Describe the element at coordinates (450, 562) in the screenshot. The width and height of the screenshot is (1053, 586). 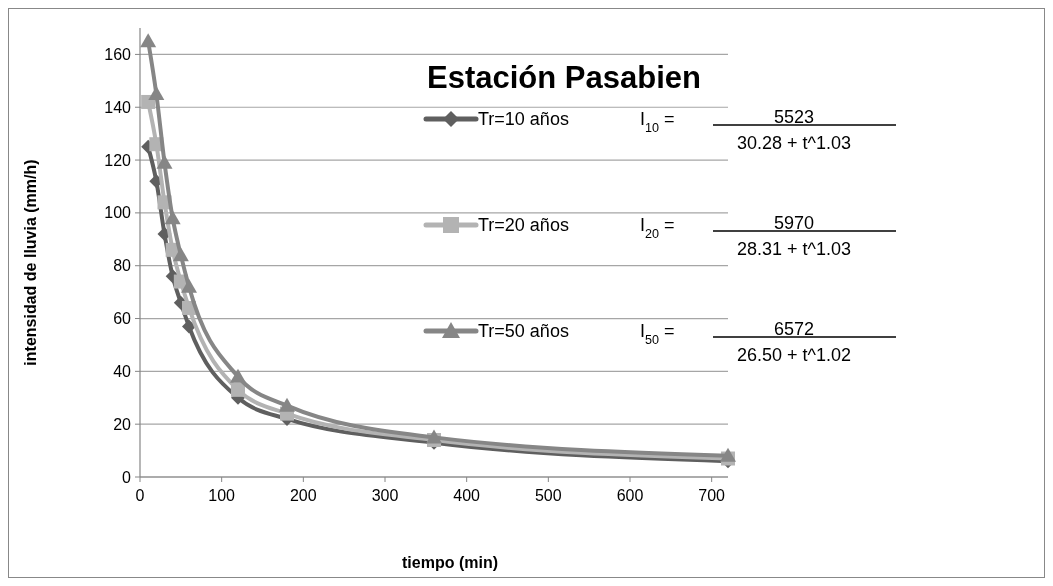
I see `x-axis-title: tiempo (min)` at that location.